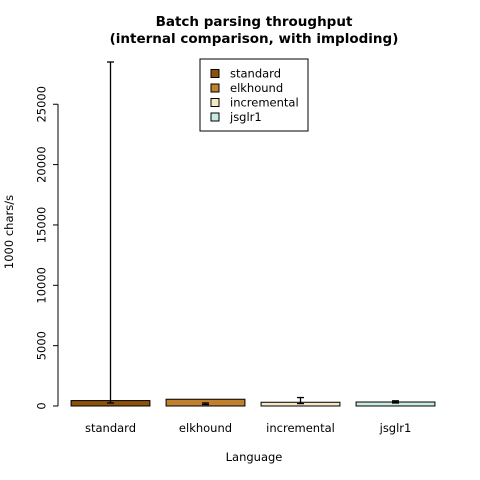  Describe the element at coordinates (42, 405) in the screenshot. I see `y-tick-label: 0` at that location.